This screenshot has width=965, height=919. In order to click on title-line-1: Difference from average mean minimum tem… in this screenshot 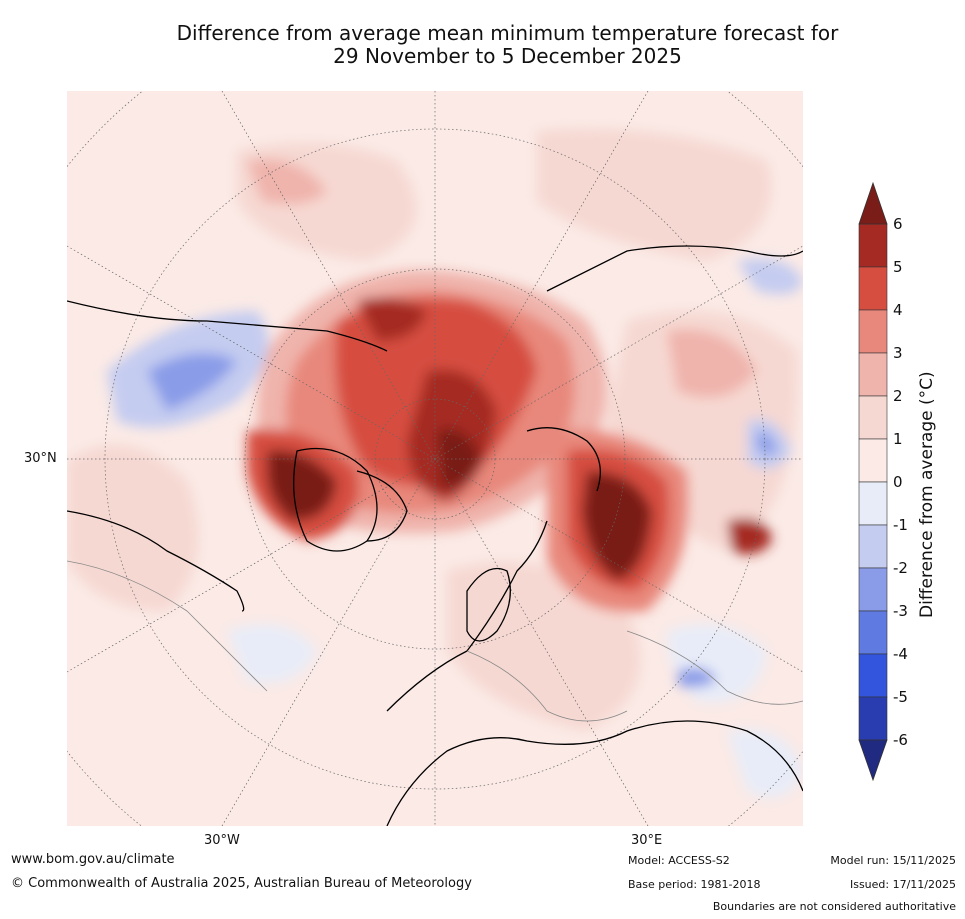, I will do `click(507, 33)`.